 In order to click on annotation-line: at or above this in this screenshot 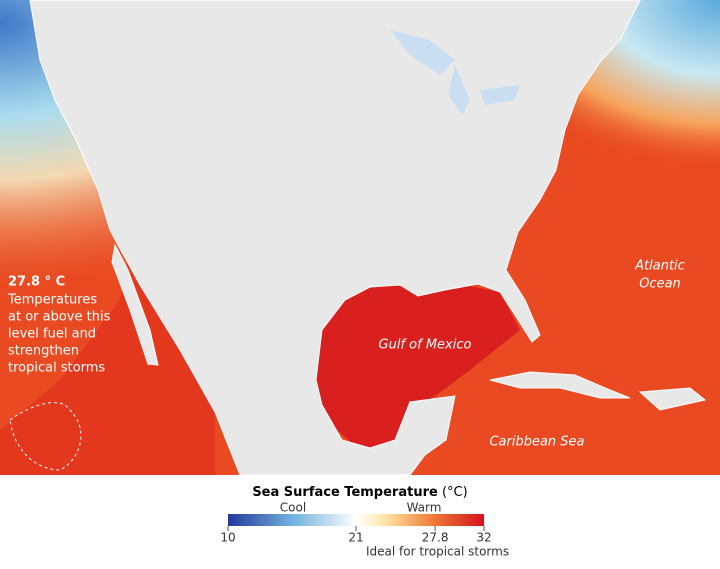, I will do `click(59, 317)`.